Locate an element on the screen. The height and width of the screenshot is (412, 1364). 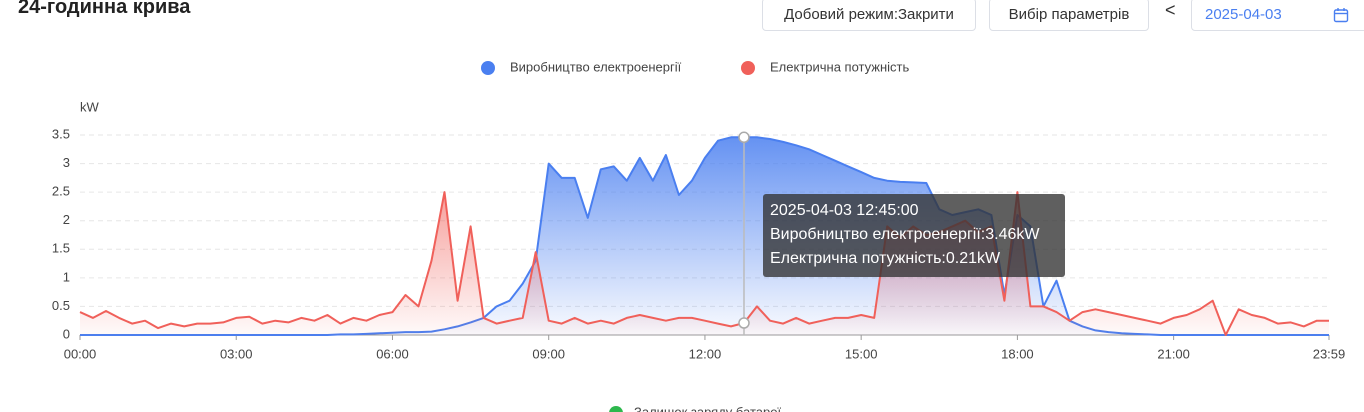
y-tick-label: 2 is located at coordinates (66, 219).